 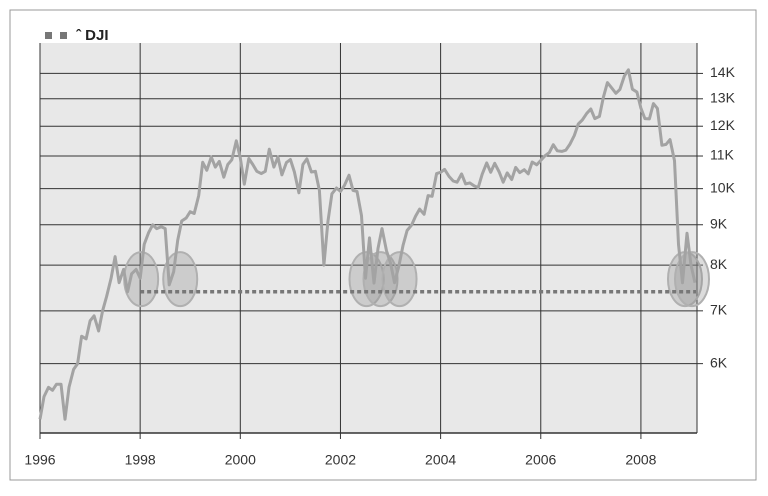 What do you see at coordinates (719, 223) in the screenshot?
I see `y-tick-label: 9K` at bounding box center [719, 223].